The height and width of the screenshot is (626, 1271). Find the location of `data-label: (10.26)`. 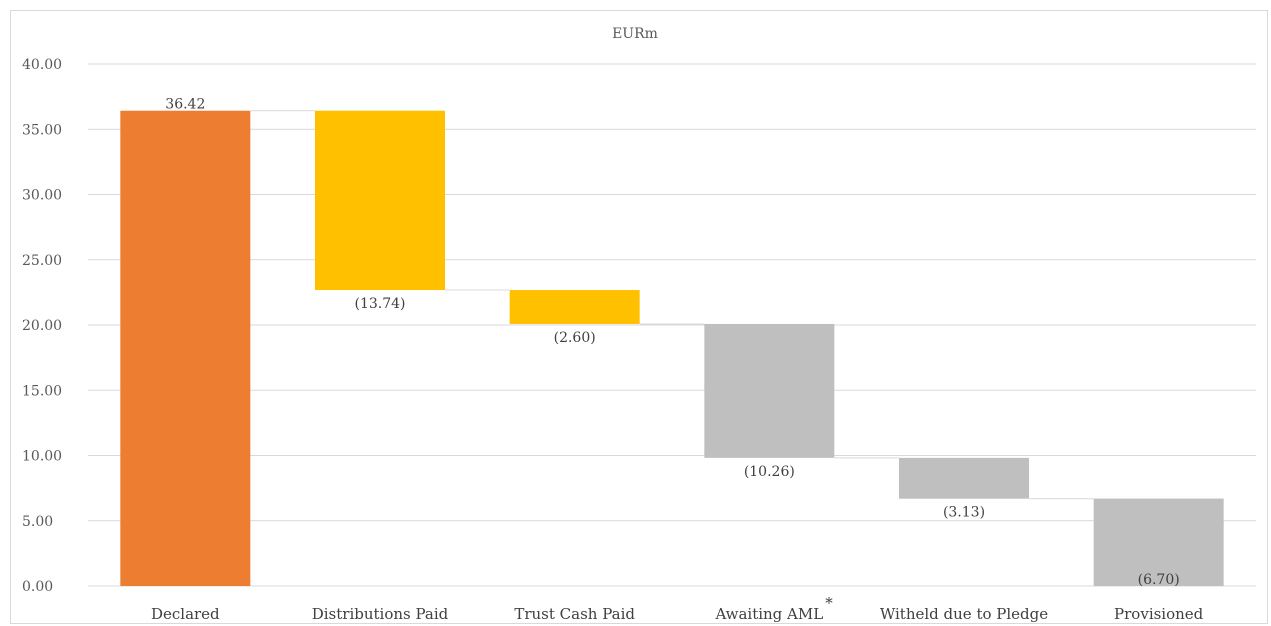

data-label: (10.26) is located at coordinates (769, 472).